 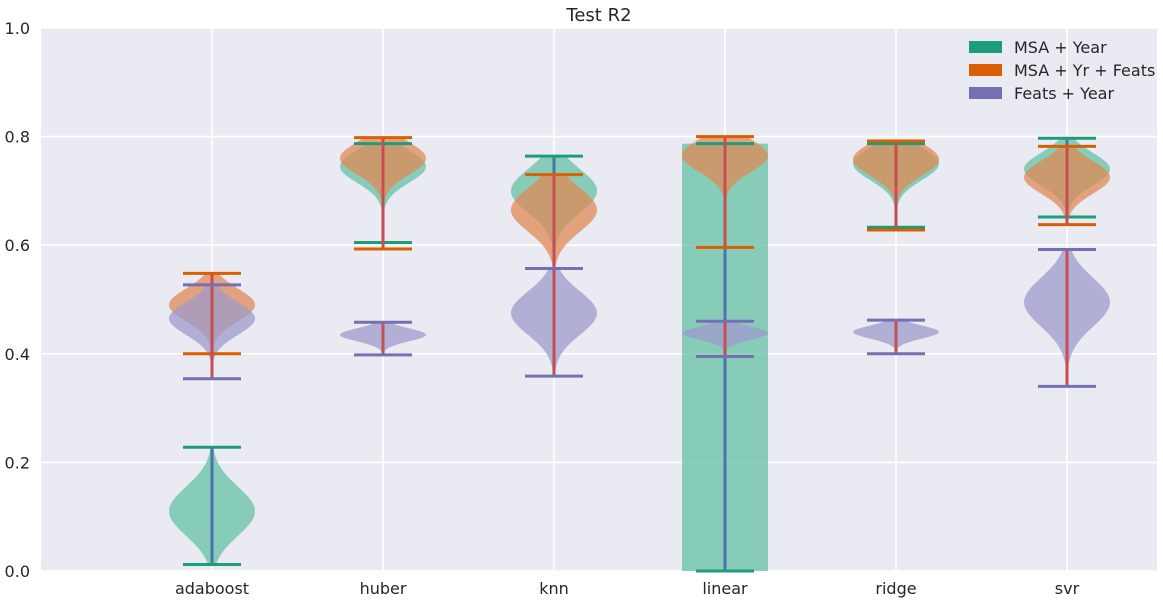 What do you see at coordinates (17, 137) in the screenshot?
I see `y-tick-label: 0.8` at bounding box center [17, 137].